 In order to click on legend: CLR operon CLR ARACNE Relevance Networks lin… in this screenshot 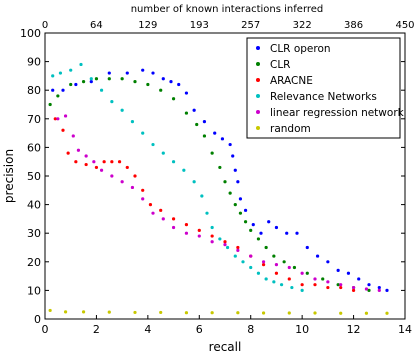, I will do `click(325, 88)`.